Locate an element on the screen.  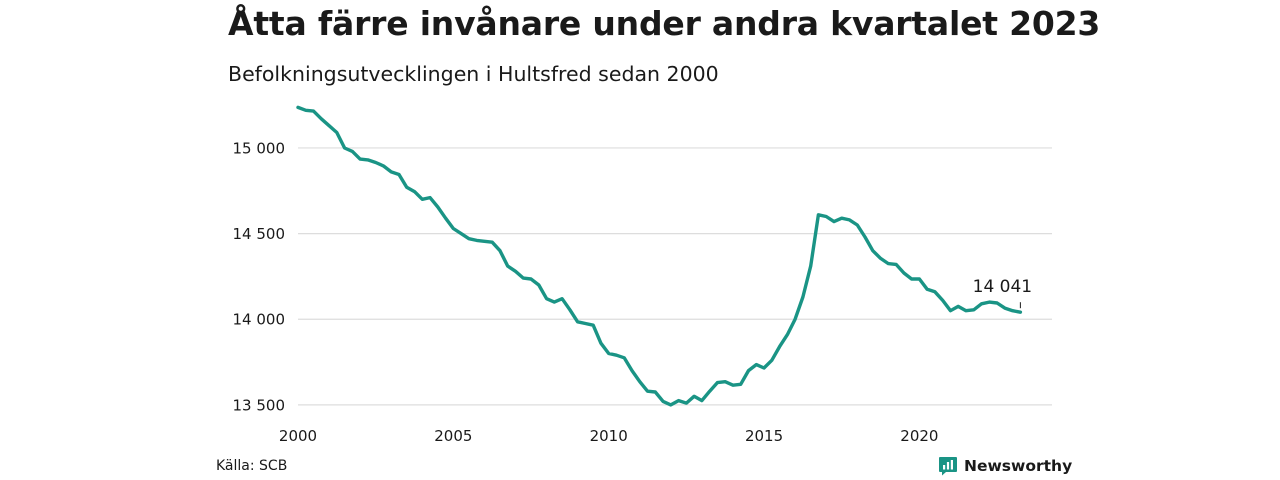
brand-name: Newsworthy is located at coordinates (1018, 466).